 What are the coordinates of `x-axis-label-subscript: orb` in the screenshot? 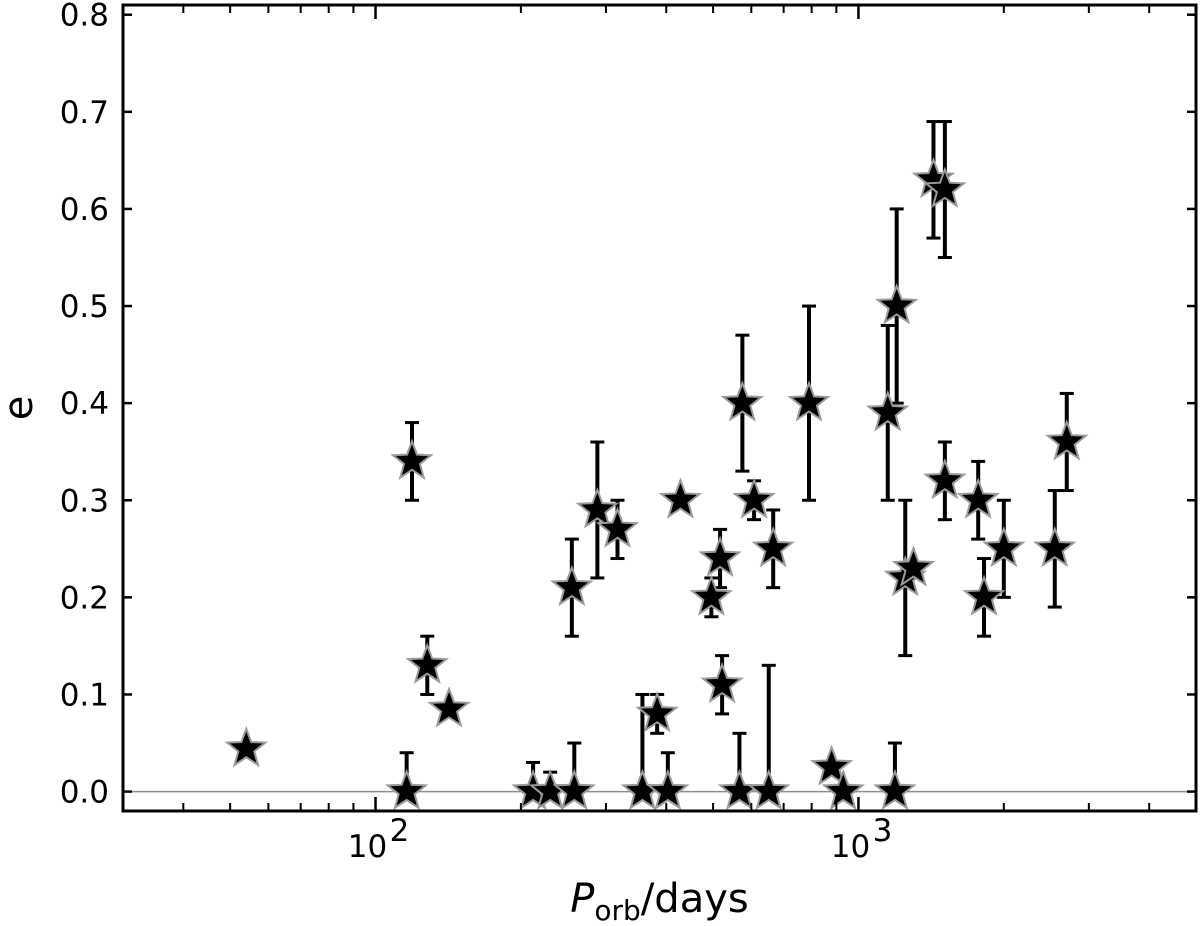 It's located at (617, 910).